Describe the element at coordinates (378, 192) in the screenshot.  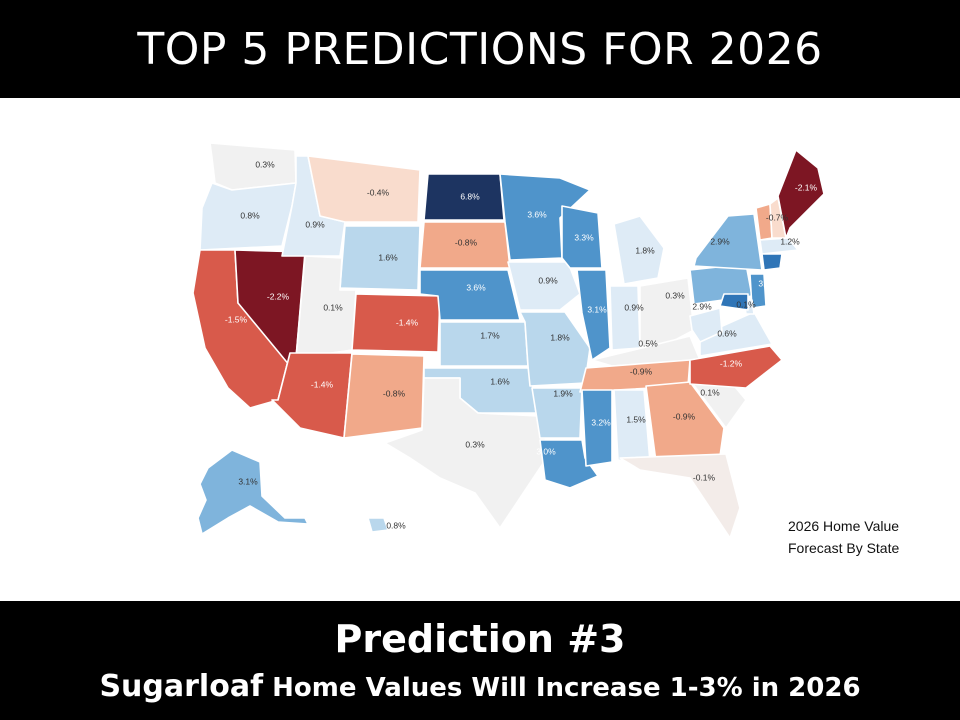
I see `state-value-mt: -0.4%` at that location.